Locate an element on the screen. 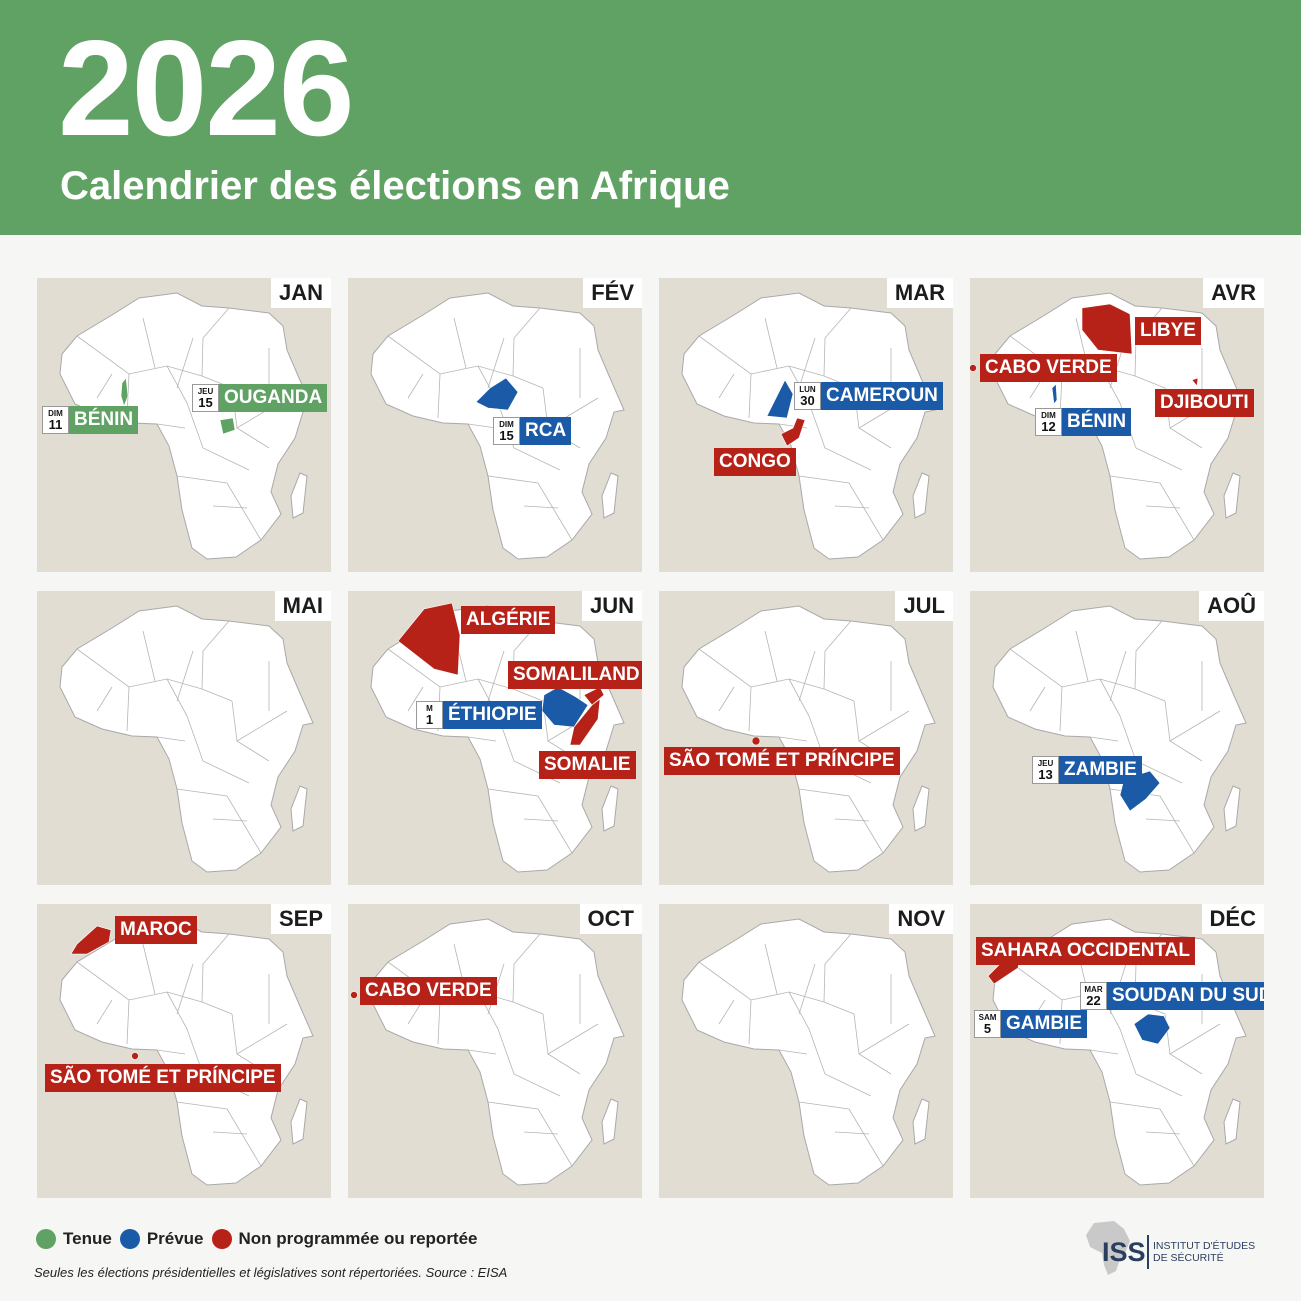 The width and height of the screenshot is (1301, 1301). logo-institute-name: Institut d'Études de Sécurité is located at coordinates (1204, 1252).